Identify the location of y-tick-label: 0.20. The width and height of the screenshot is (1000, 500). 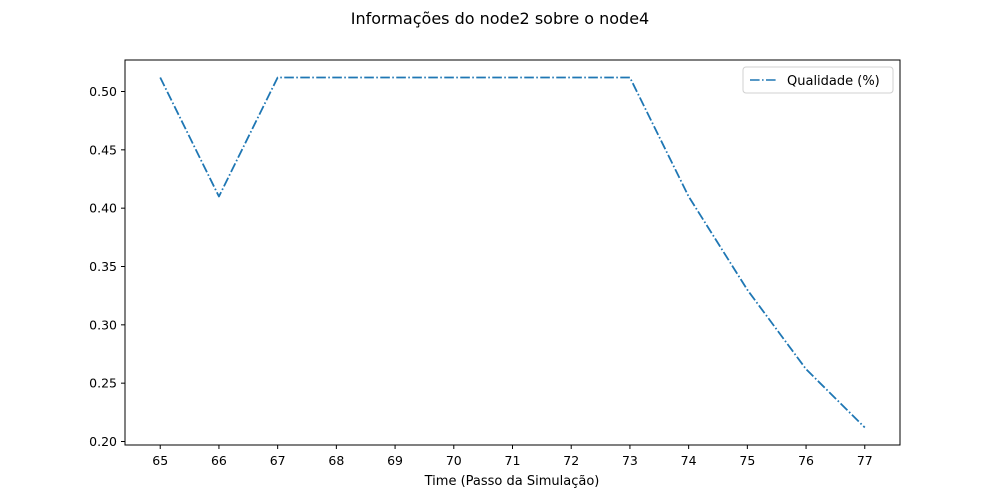
(103, 441).